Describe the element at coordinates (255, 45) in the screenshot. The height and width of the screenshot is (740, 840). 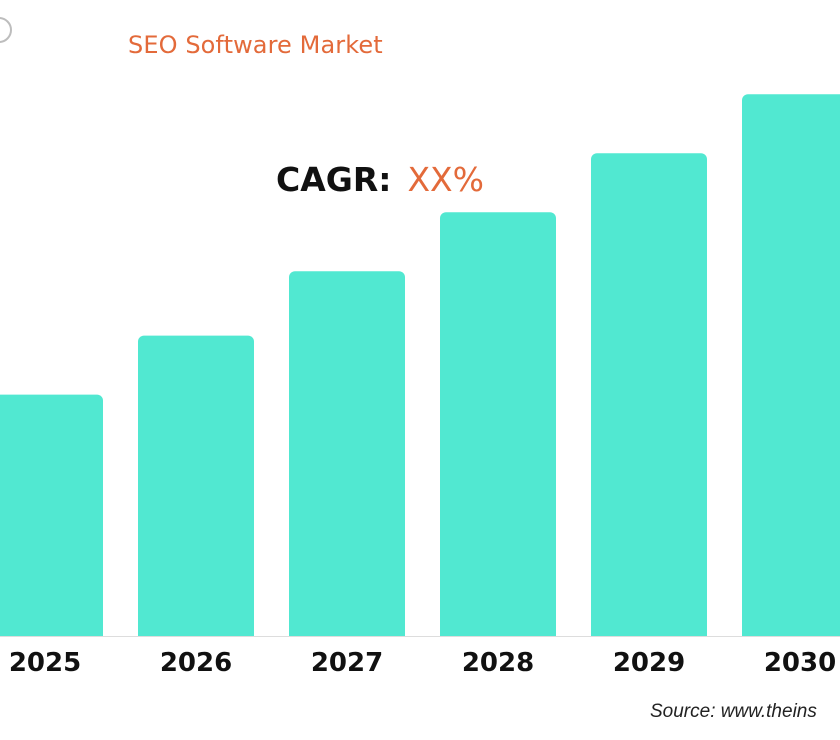
I see `chart-title: SEO Software Market` at that location.